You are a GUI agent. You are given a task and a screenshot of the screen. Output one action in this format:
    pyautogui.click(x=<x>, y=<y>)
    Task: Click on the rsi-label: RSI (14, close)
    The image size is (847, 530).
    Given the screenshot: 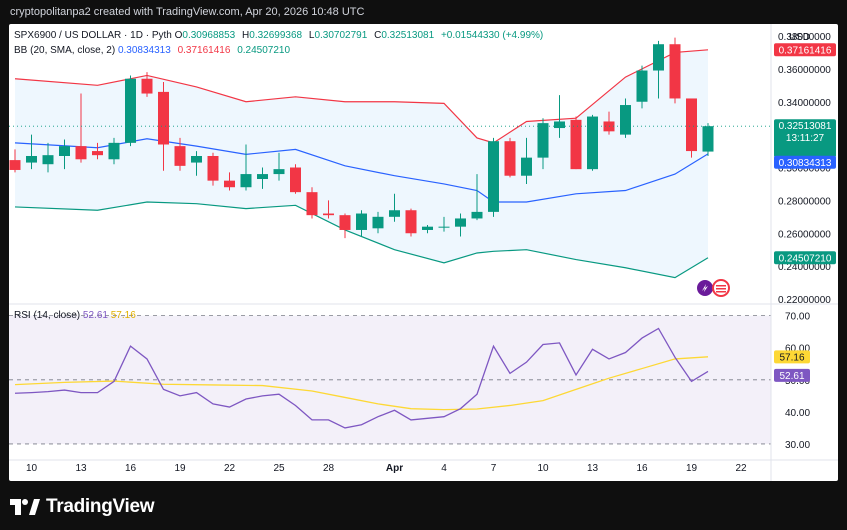 What is the action you would take?
    pyautogui.click(x=47, y=315)
    